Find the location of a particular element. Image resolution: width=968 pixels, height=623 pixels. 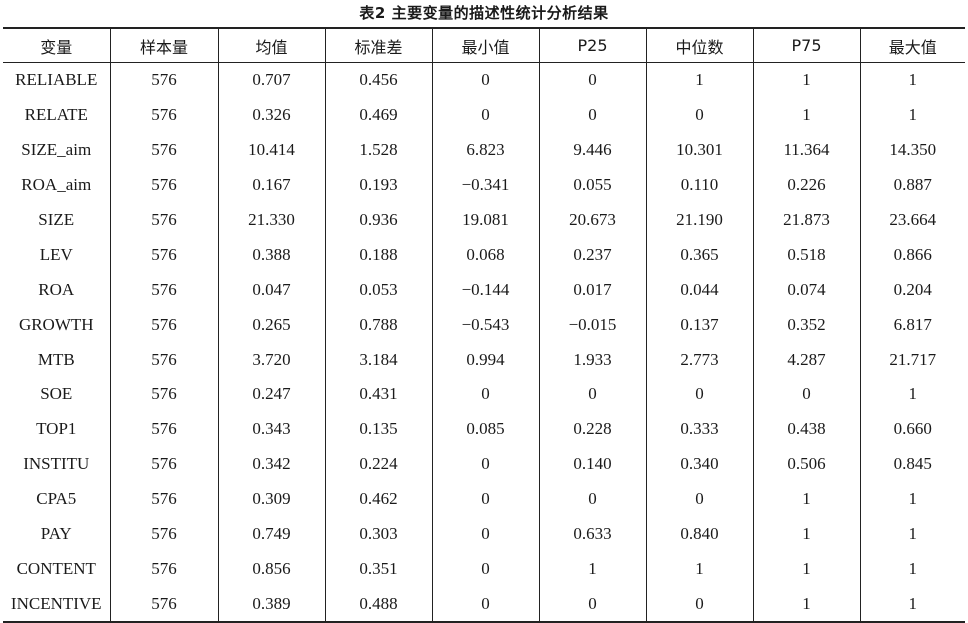

cell-p25: 0.633 is located at coordinates (592, 534).